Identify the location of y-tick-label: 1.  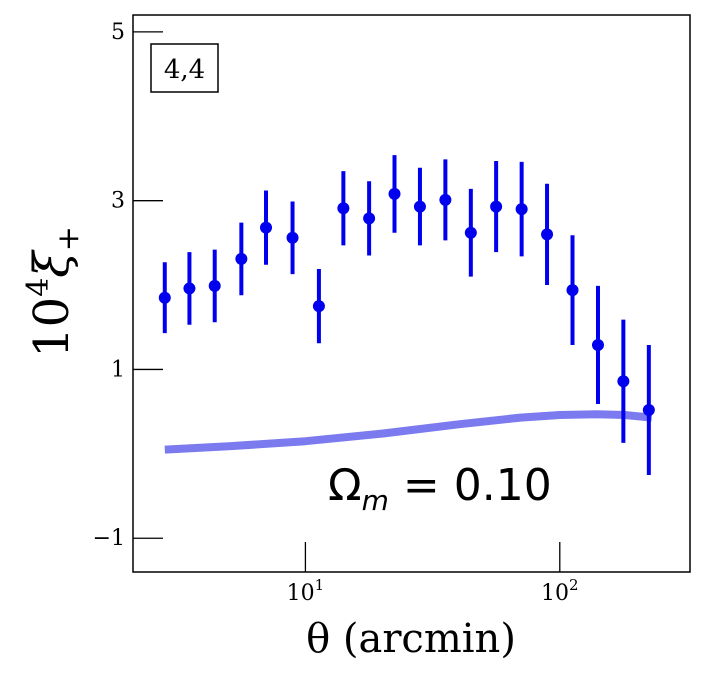
(118, 369).